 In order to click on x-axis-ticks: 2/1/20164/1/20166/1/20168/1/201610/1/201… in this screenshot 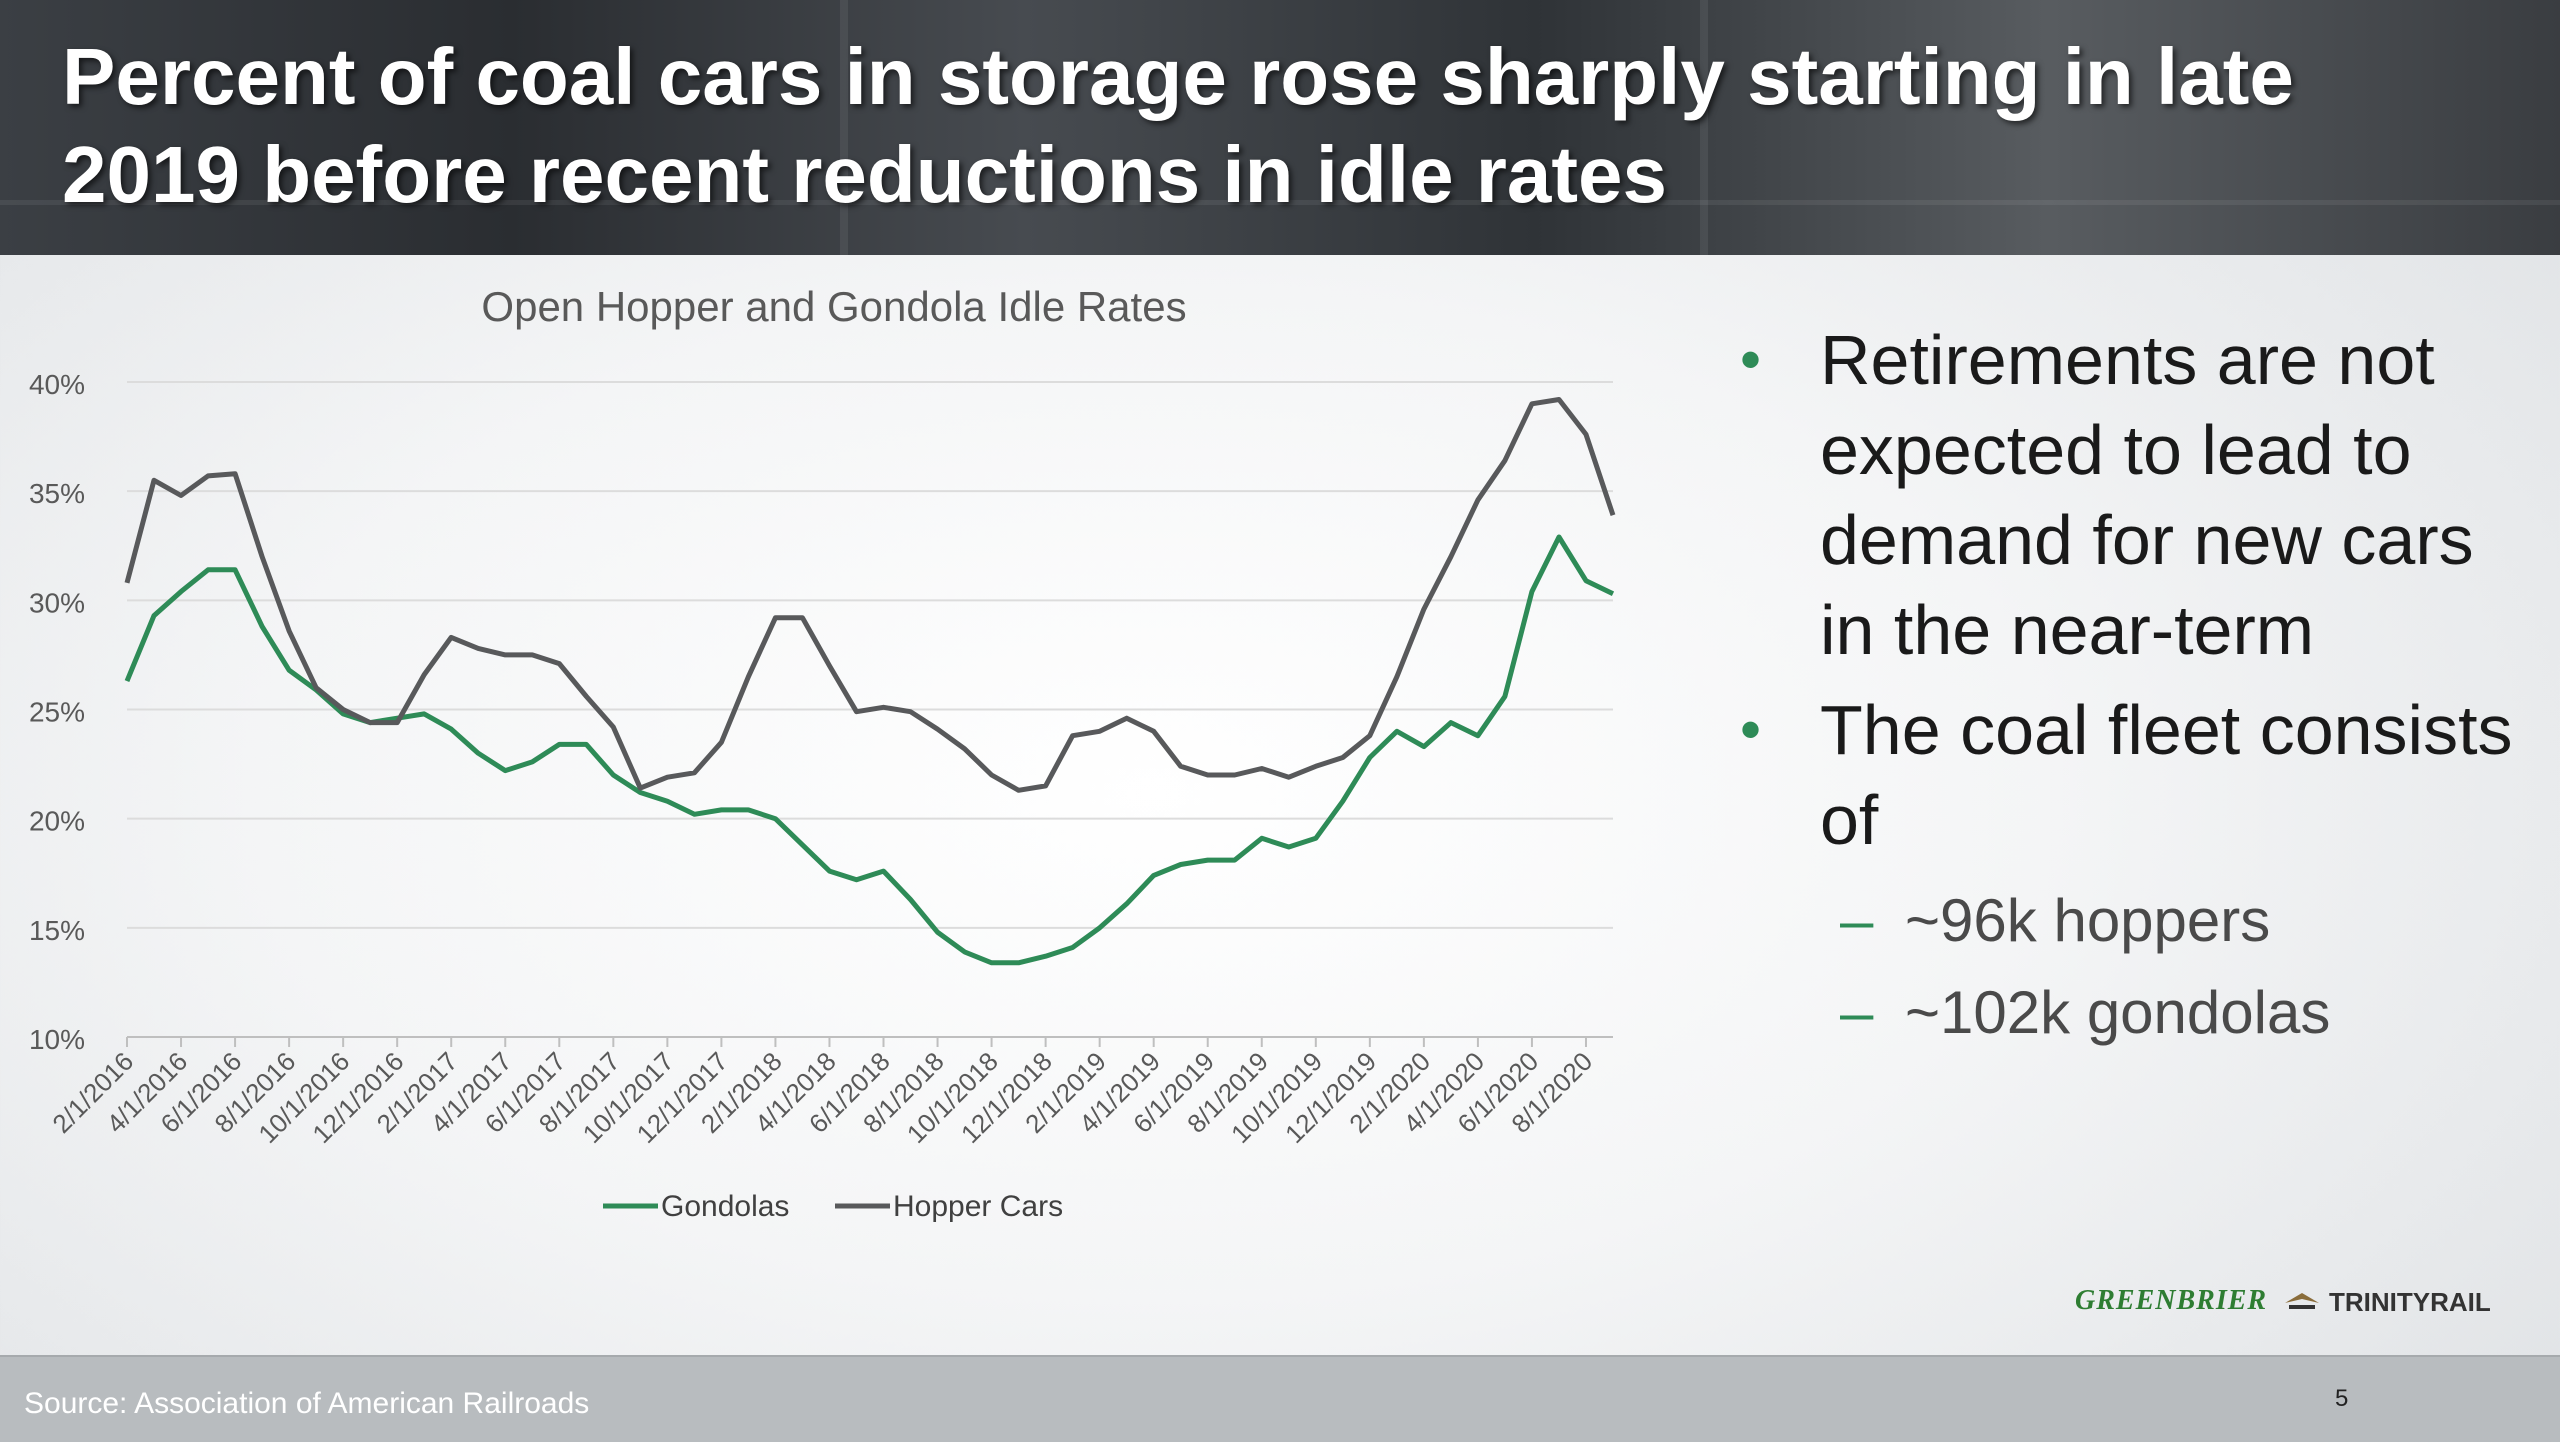, I will do `click(822, 1093)`.